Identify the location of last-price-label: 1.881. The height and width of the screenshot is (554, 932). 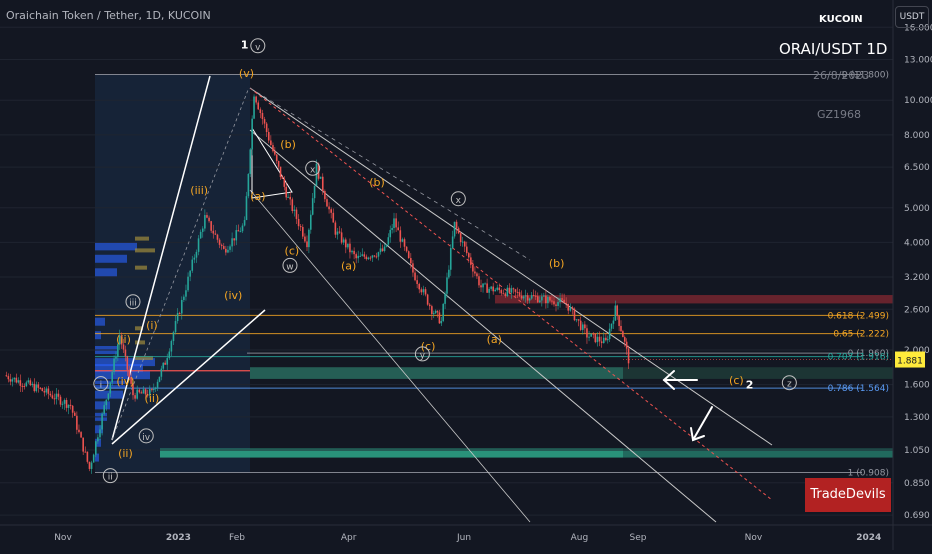
(910, 362).